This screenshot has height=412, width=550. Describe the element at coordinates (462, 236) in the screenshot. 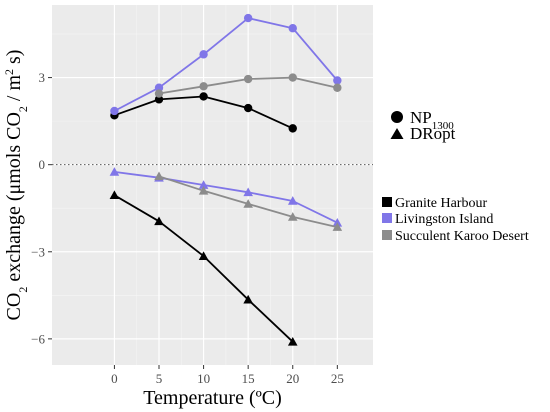

I see `legend-label-succulent-karoo-desert: Succulent Karoo Desert` at that location.